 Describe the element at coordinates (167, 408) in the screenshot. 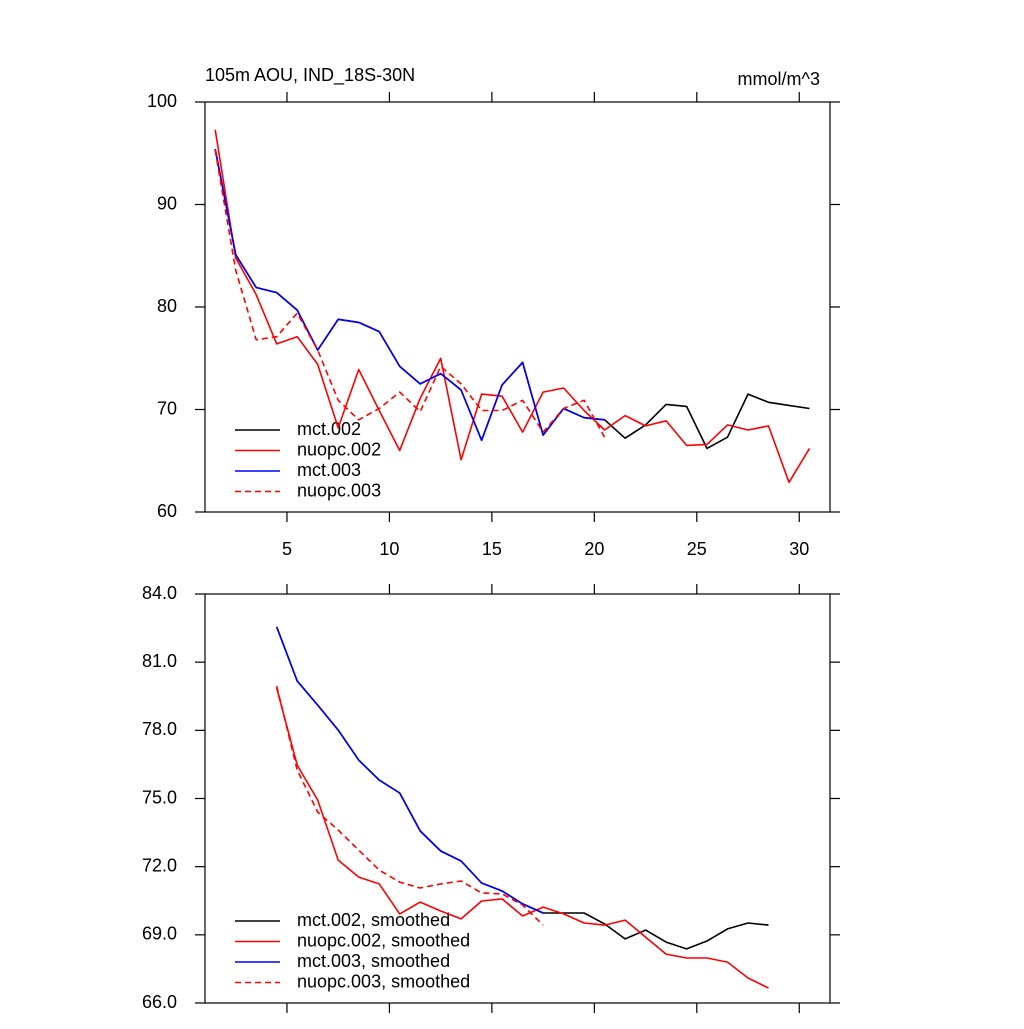

I see `y-tick-label: 70` at that location.